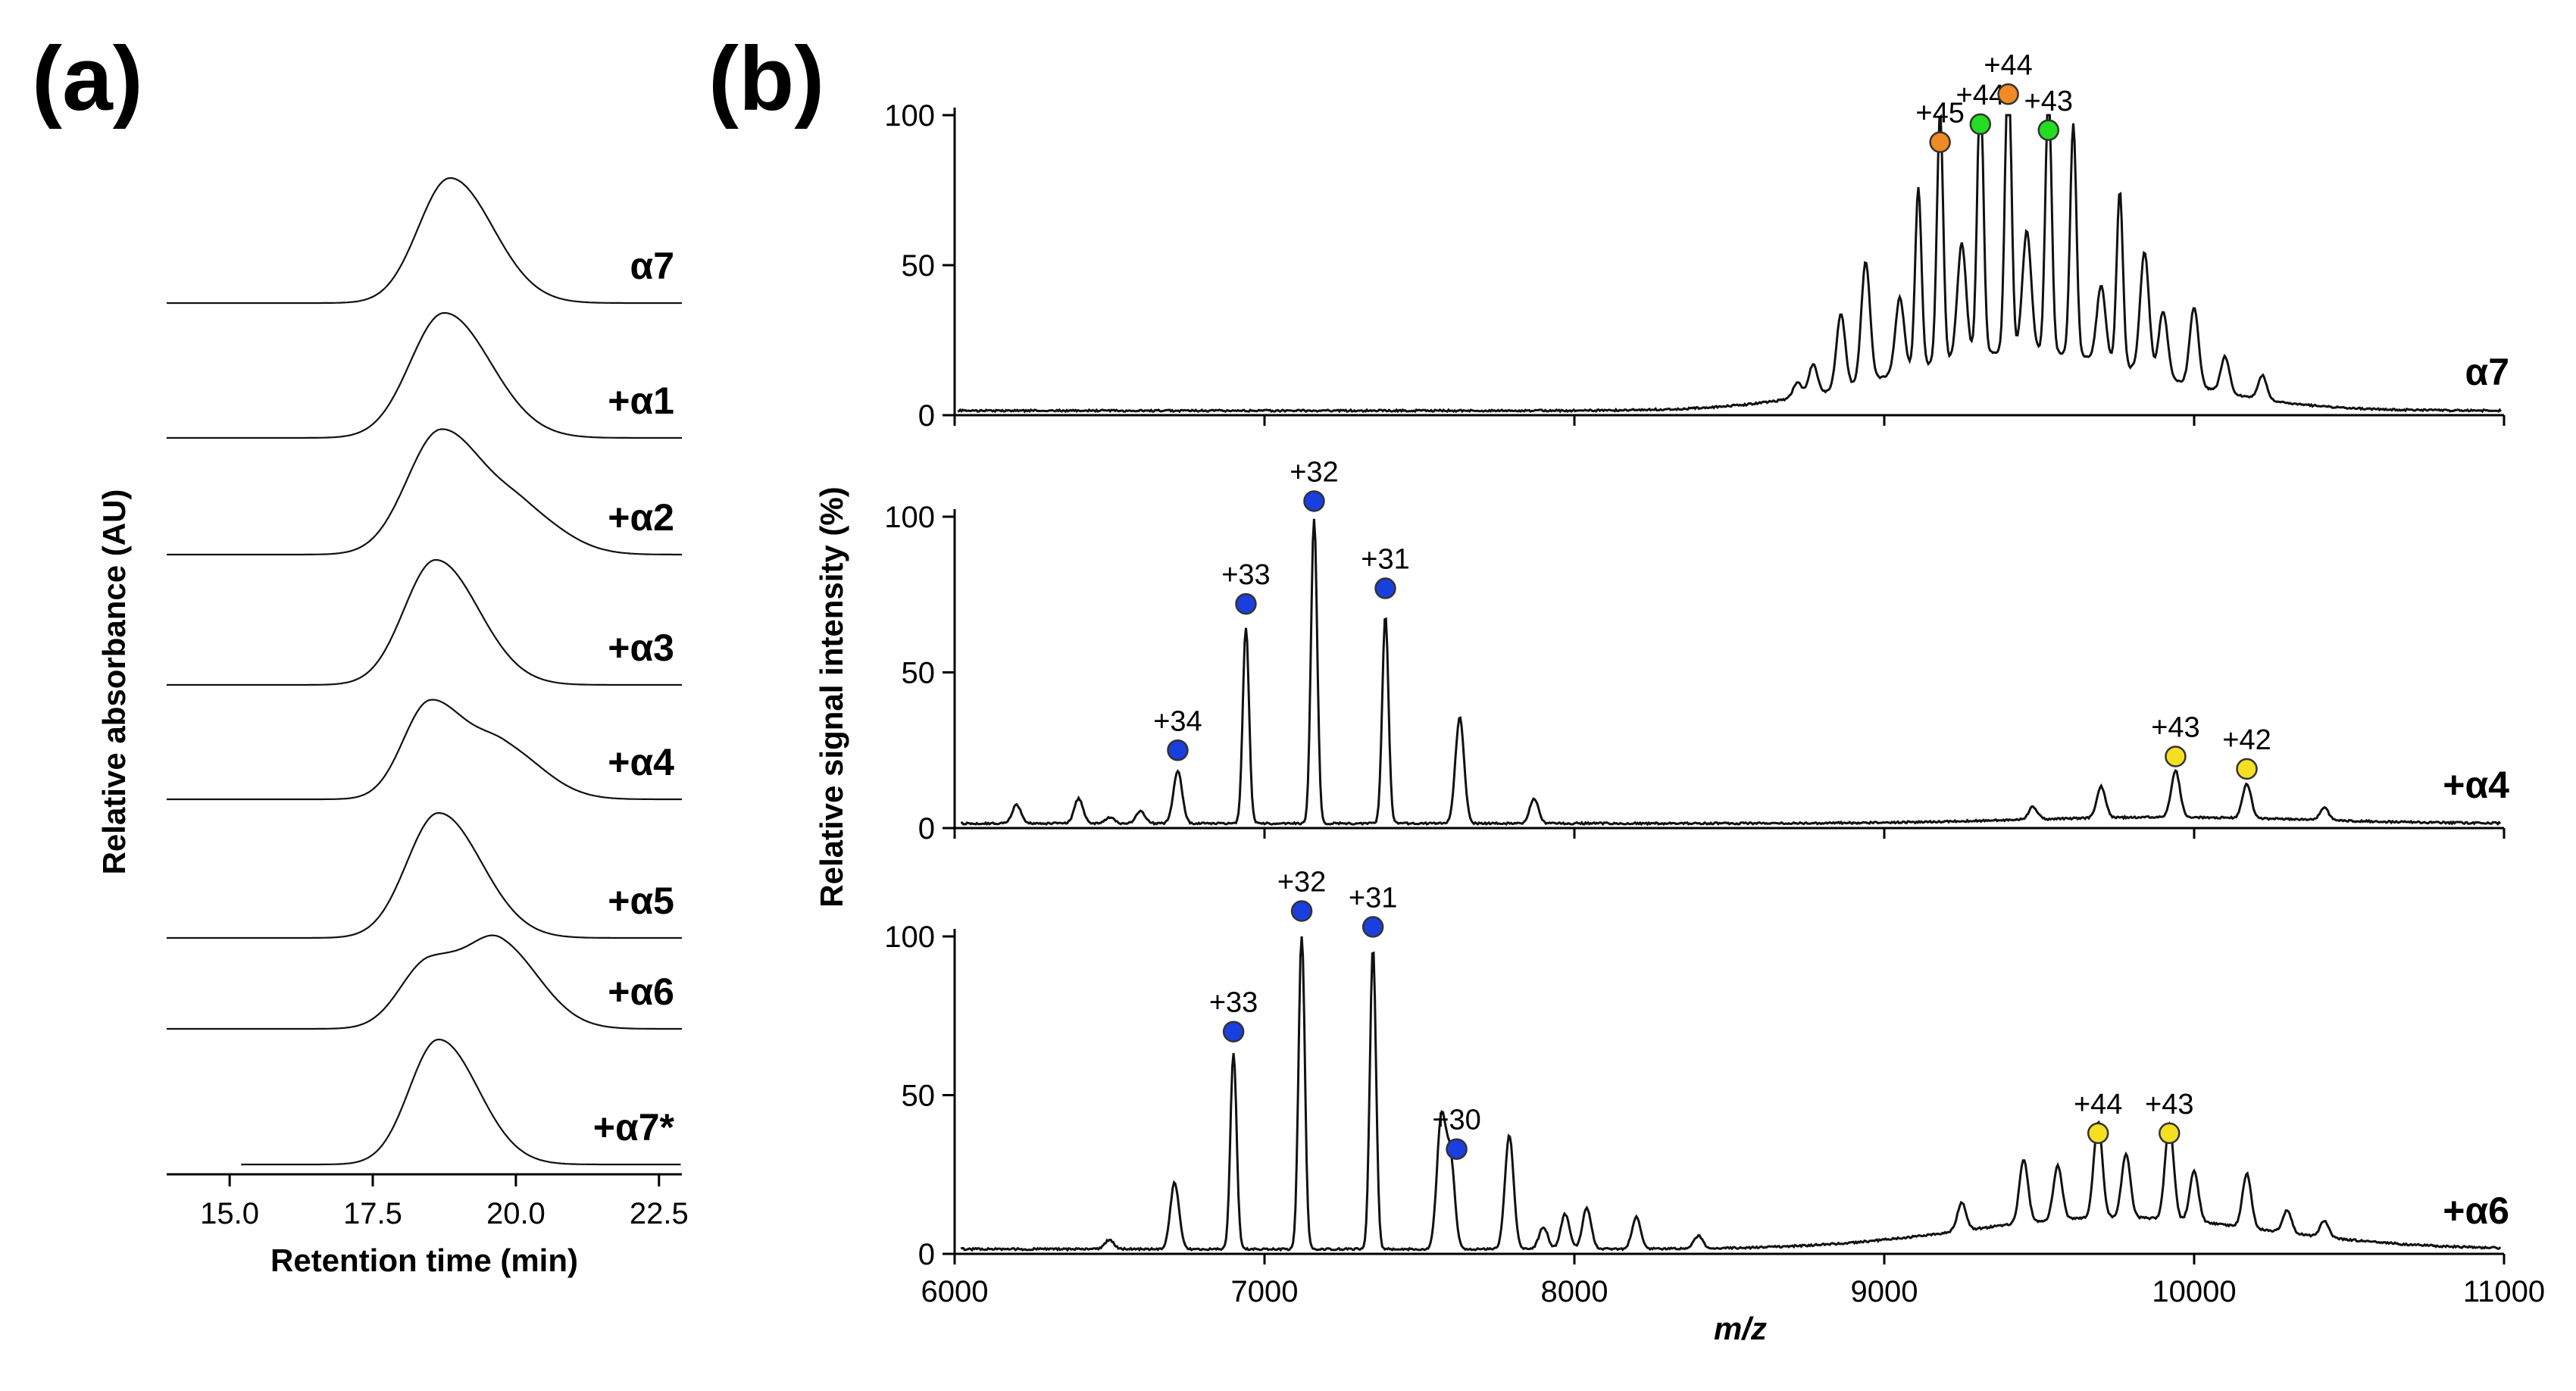 The width and height of the screenshot is (2576, 1391). I want to click on mass-spectra-x-ticks: 6000 7000 8000 9000 10000 11000, so click(1733, 1291).